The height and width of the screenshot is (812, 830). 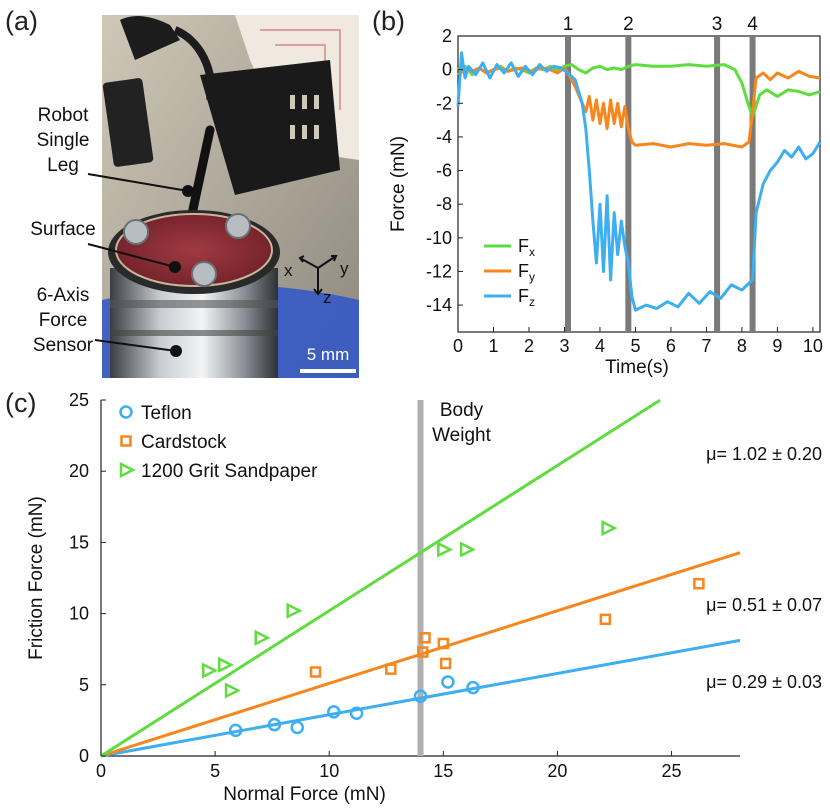 What do you see at coordinates (388, 21) in the screenshot?
I see `panel-label-b: (b)` at bounding box center [388, 21].